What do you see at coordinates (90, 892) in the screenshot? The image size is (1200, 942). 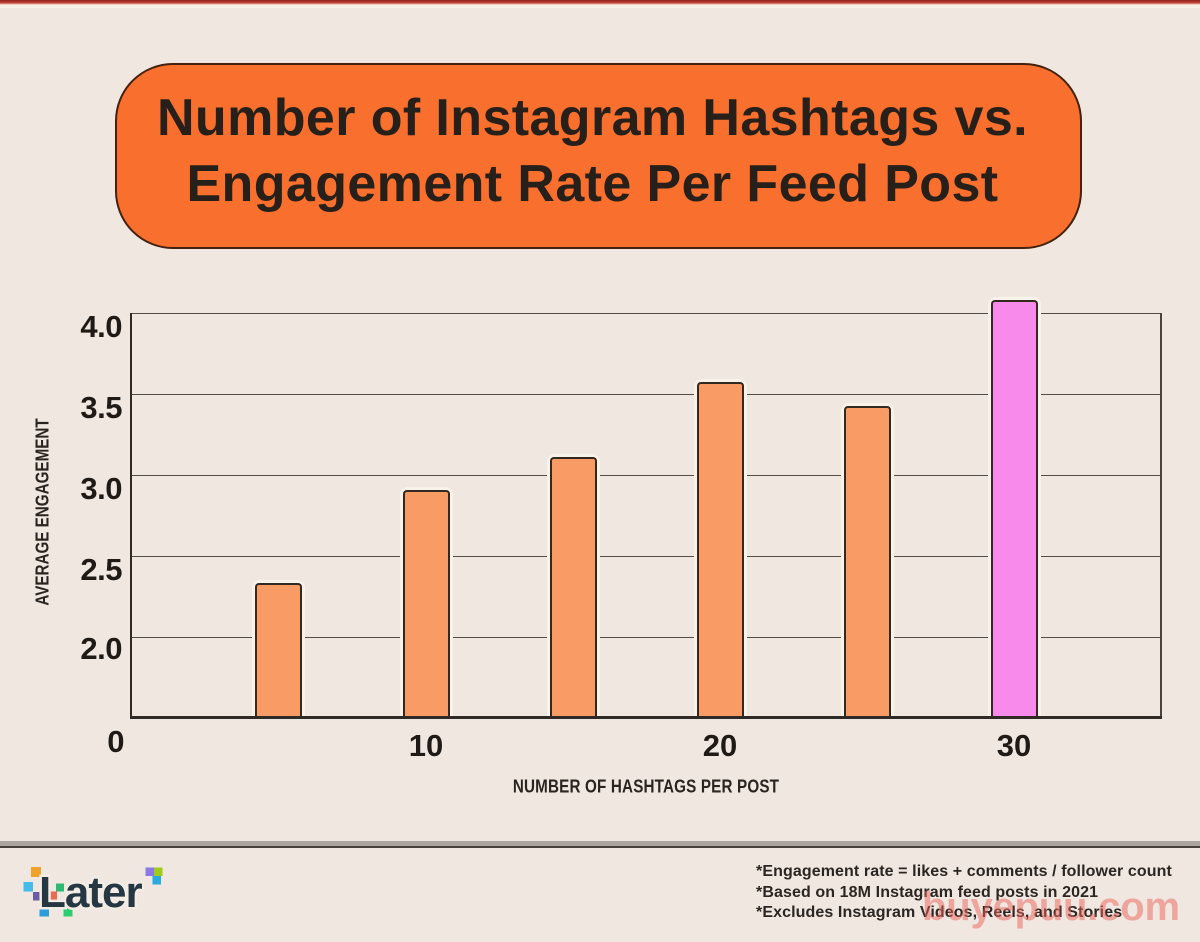 I see `svg-text: Later` at bounding box center [90, 892].